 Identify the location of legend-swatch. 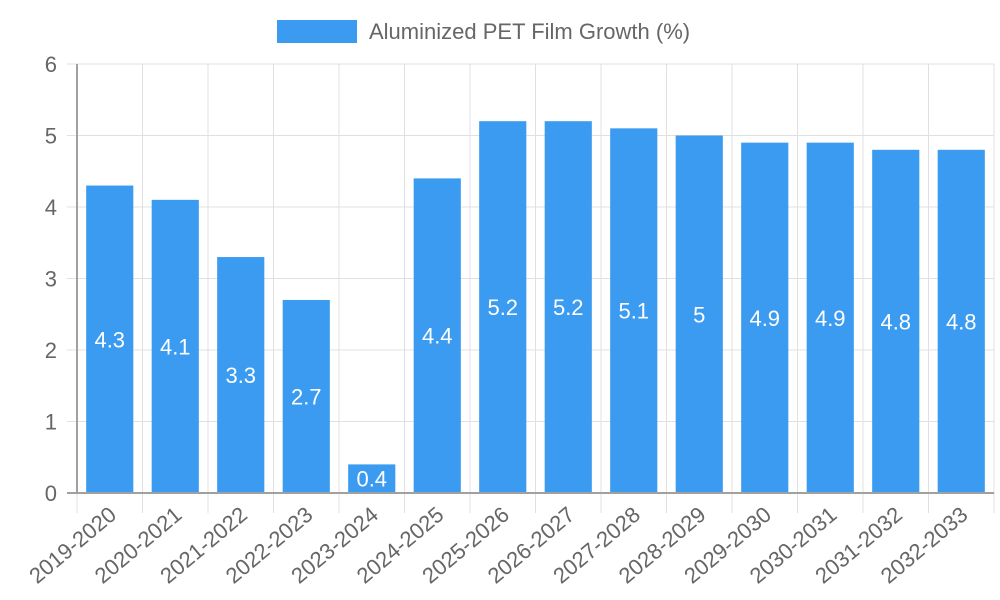
(317, 31).